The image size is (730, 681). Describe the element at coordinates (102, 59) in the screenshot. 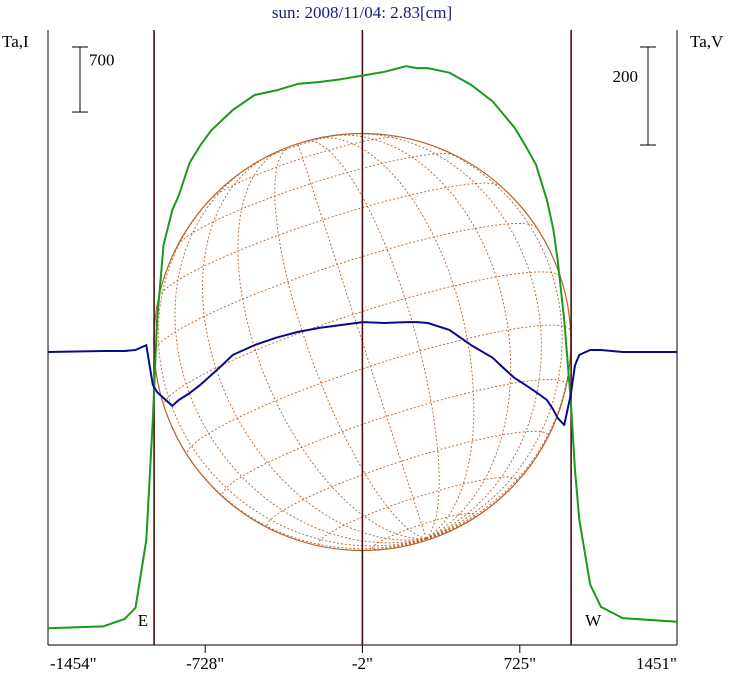

I see `scale-bar-label: 700` at that location.